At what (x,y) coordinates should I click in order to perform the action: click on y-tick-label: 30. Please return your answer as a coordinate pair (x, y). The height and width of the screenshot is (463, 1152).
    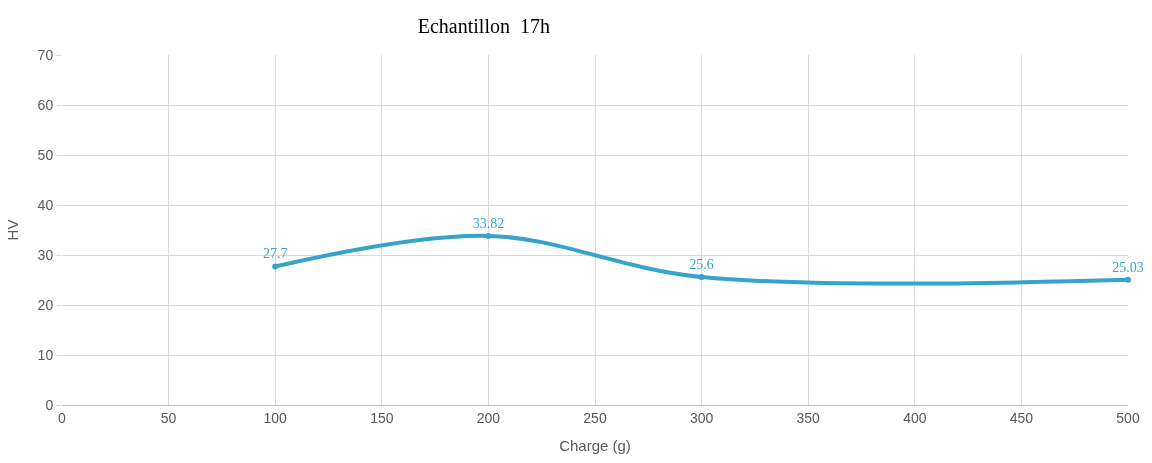
    Looking at the image, I should click on (45, 254).